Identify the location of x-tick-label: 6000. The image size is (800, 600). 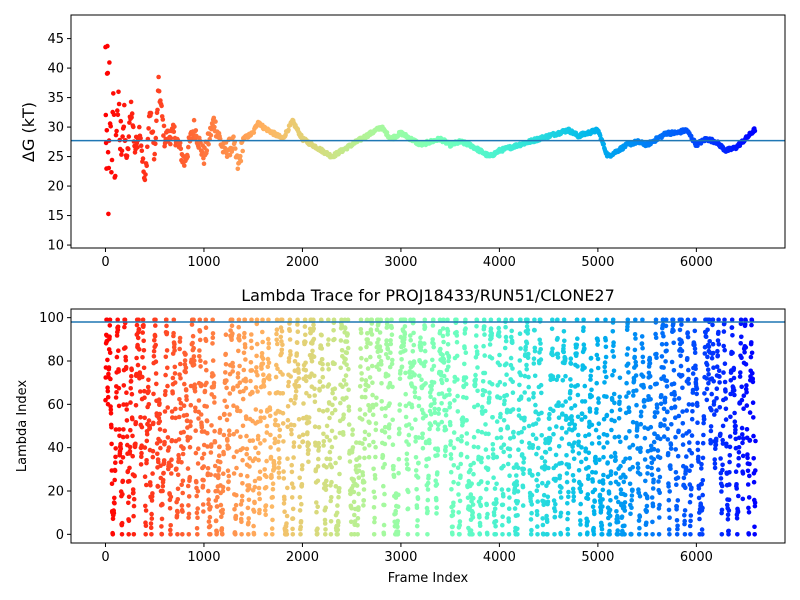
(696, 557).